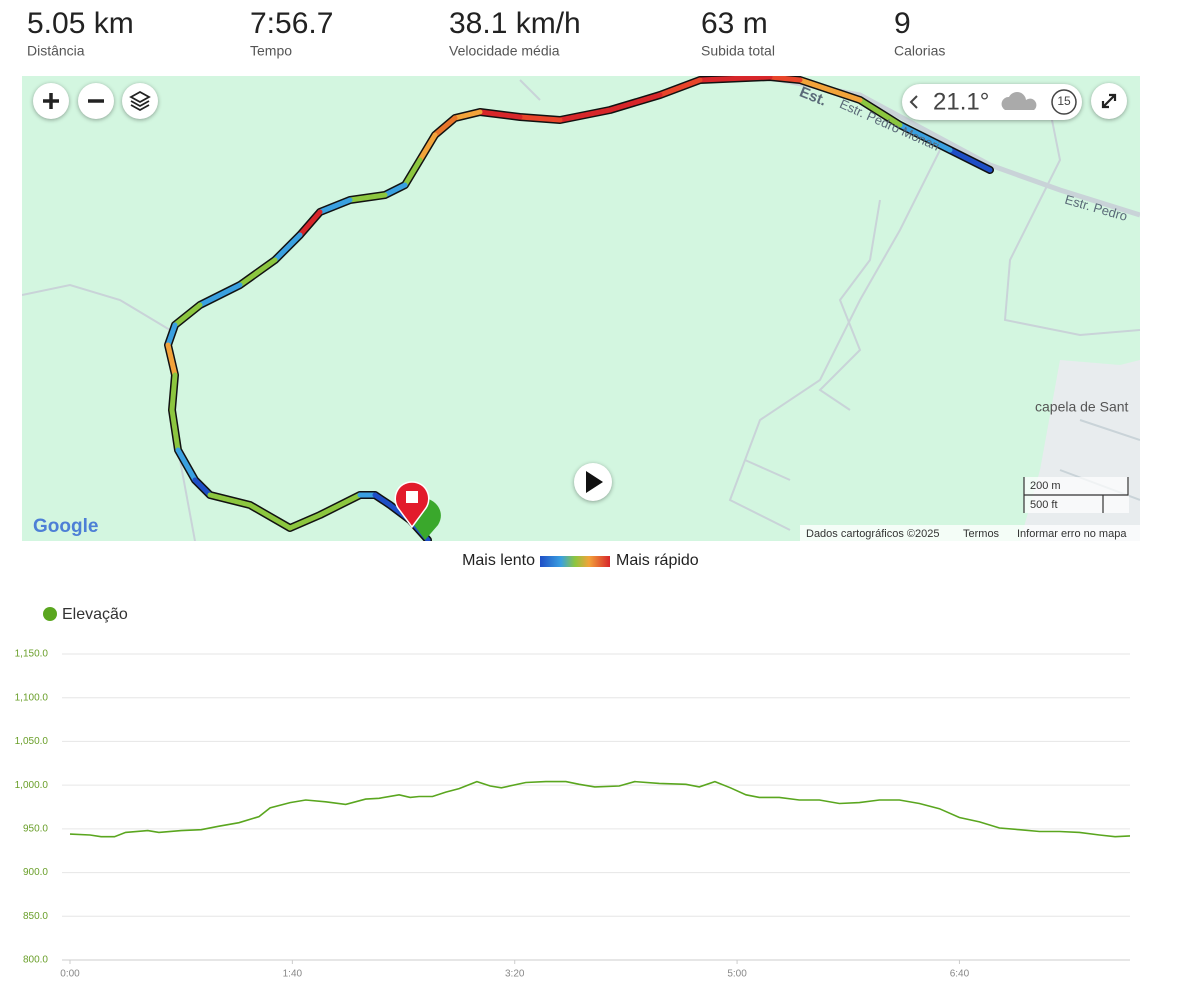 The height and width of the screenshot is (988, 1187). I want to click on layers-button, so click(140, 101).